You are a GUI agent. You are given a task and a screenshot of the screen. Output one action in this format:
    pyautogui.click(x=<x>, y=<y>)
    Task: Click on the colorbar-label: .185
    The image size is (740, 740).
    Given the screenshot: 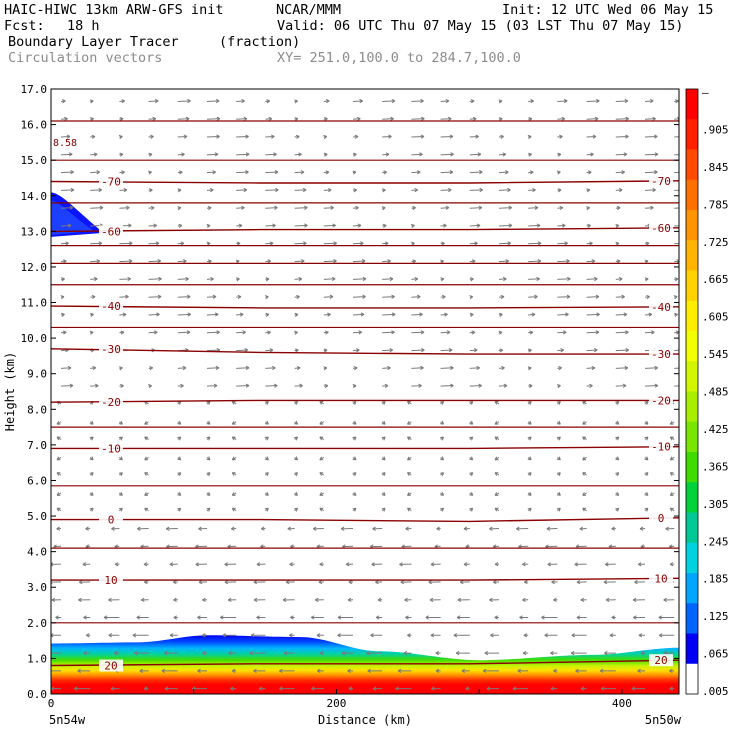 What is the action you would take?
    pyautogui.click(x=715, y=579)
    